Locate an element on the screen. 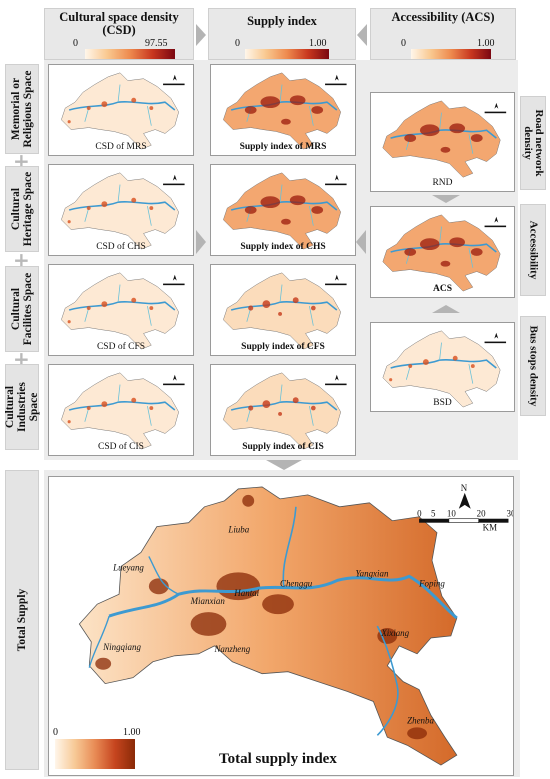 The image size is (550, 779). map-svg is located at coordinates (442, 142).